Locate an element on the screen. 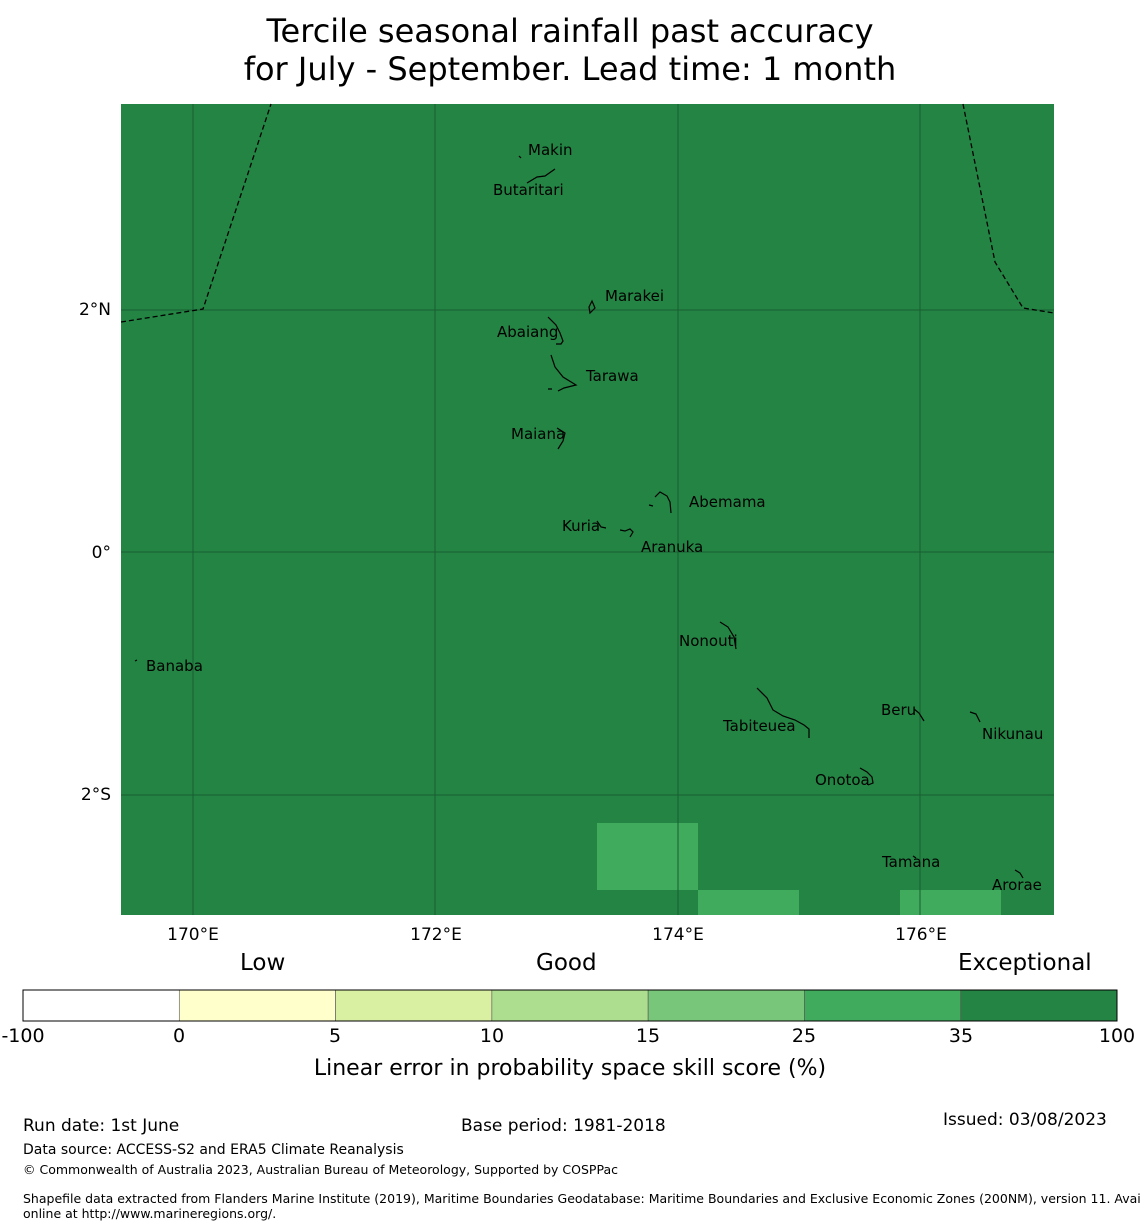 The image size is (1140, 1230). colorbar-tick: -100 is located at coordinates (23, 1036).